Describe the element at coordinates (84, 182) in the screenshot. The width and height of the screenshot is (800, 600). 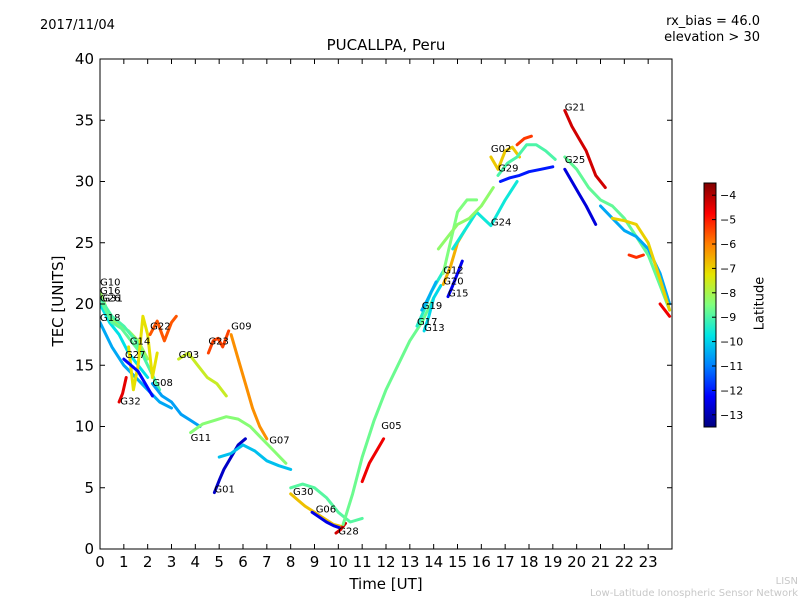
I see `y-tick-label: 30` at that location.